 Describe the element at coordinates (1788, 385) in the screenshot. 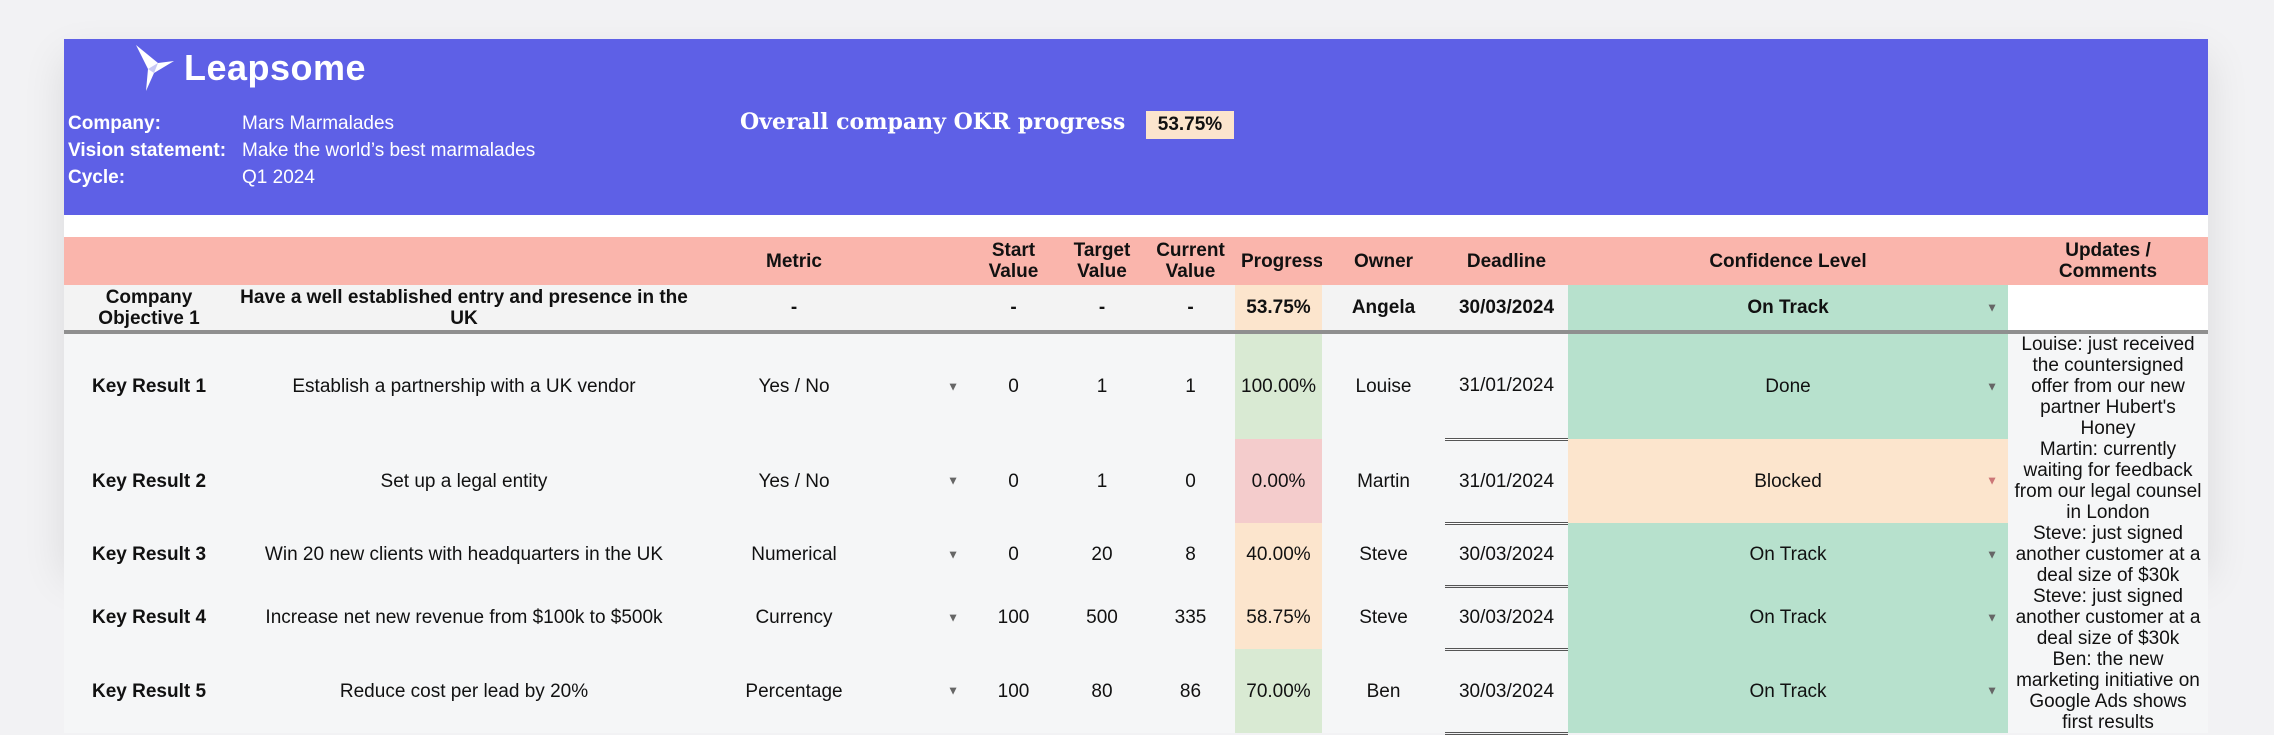

I see `confidence-dropdown: Done ▼` at that location.